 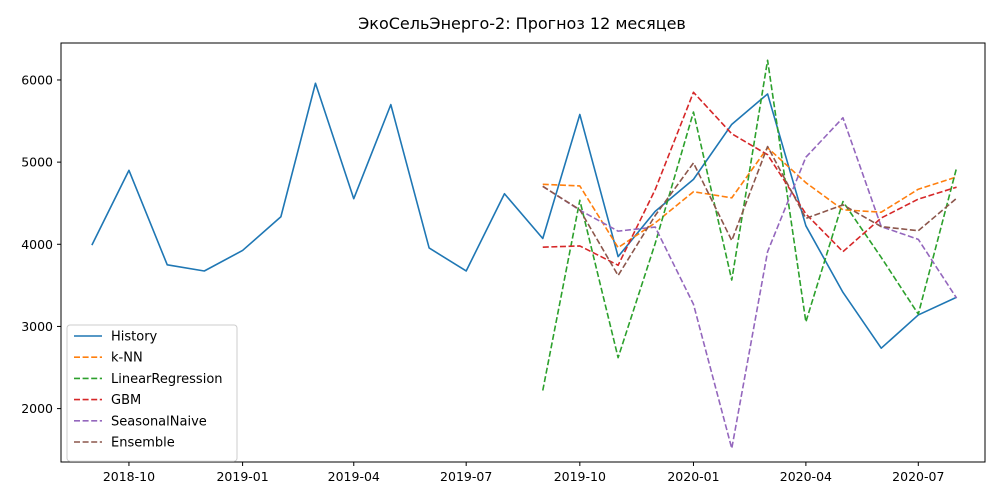 I want to click on chart-title: ЭкоСельЭнерго-2: Прогноз 12 месяцев, so click(x=522, y=23).